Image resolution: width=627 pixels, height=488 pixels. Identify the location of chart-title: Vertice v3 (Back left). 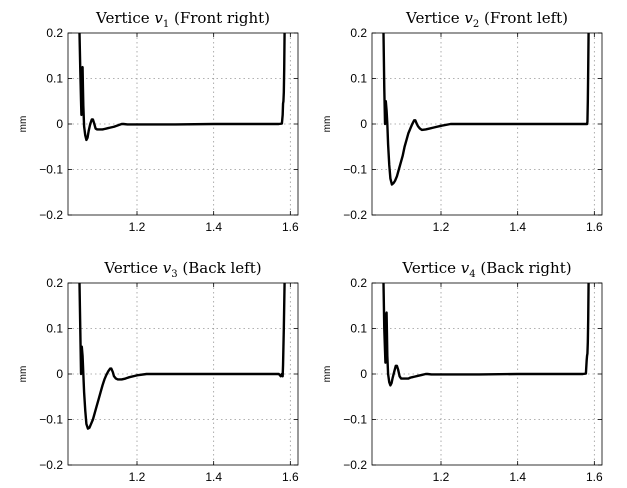
(182, 269).